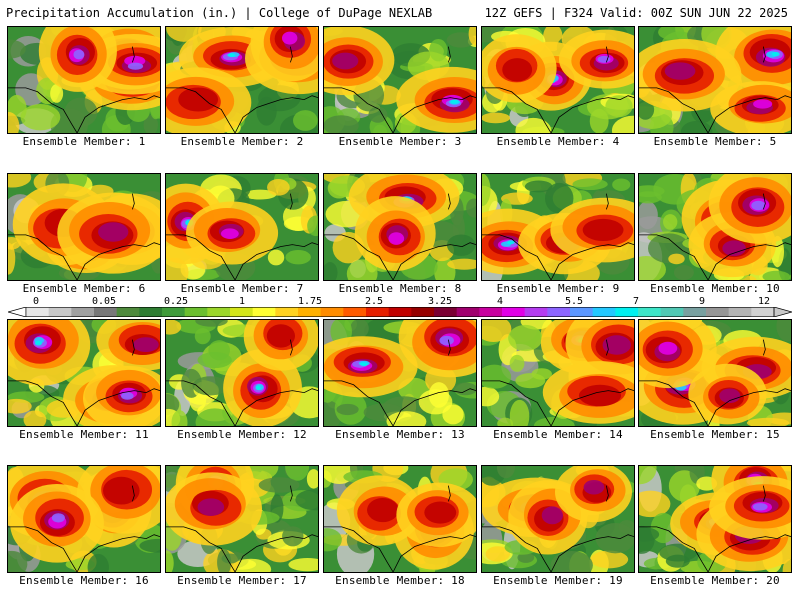 Image resolution: width=800 pixels, height=600 pixels. What do you see at coordinates (400, 301) in the screenshot?
I see `colorbar-tick-labels: 0 0.05 0.25 1 1.75 2.5 3.25 4 5.5 7 9 12` at bounding box center [400, 301].